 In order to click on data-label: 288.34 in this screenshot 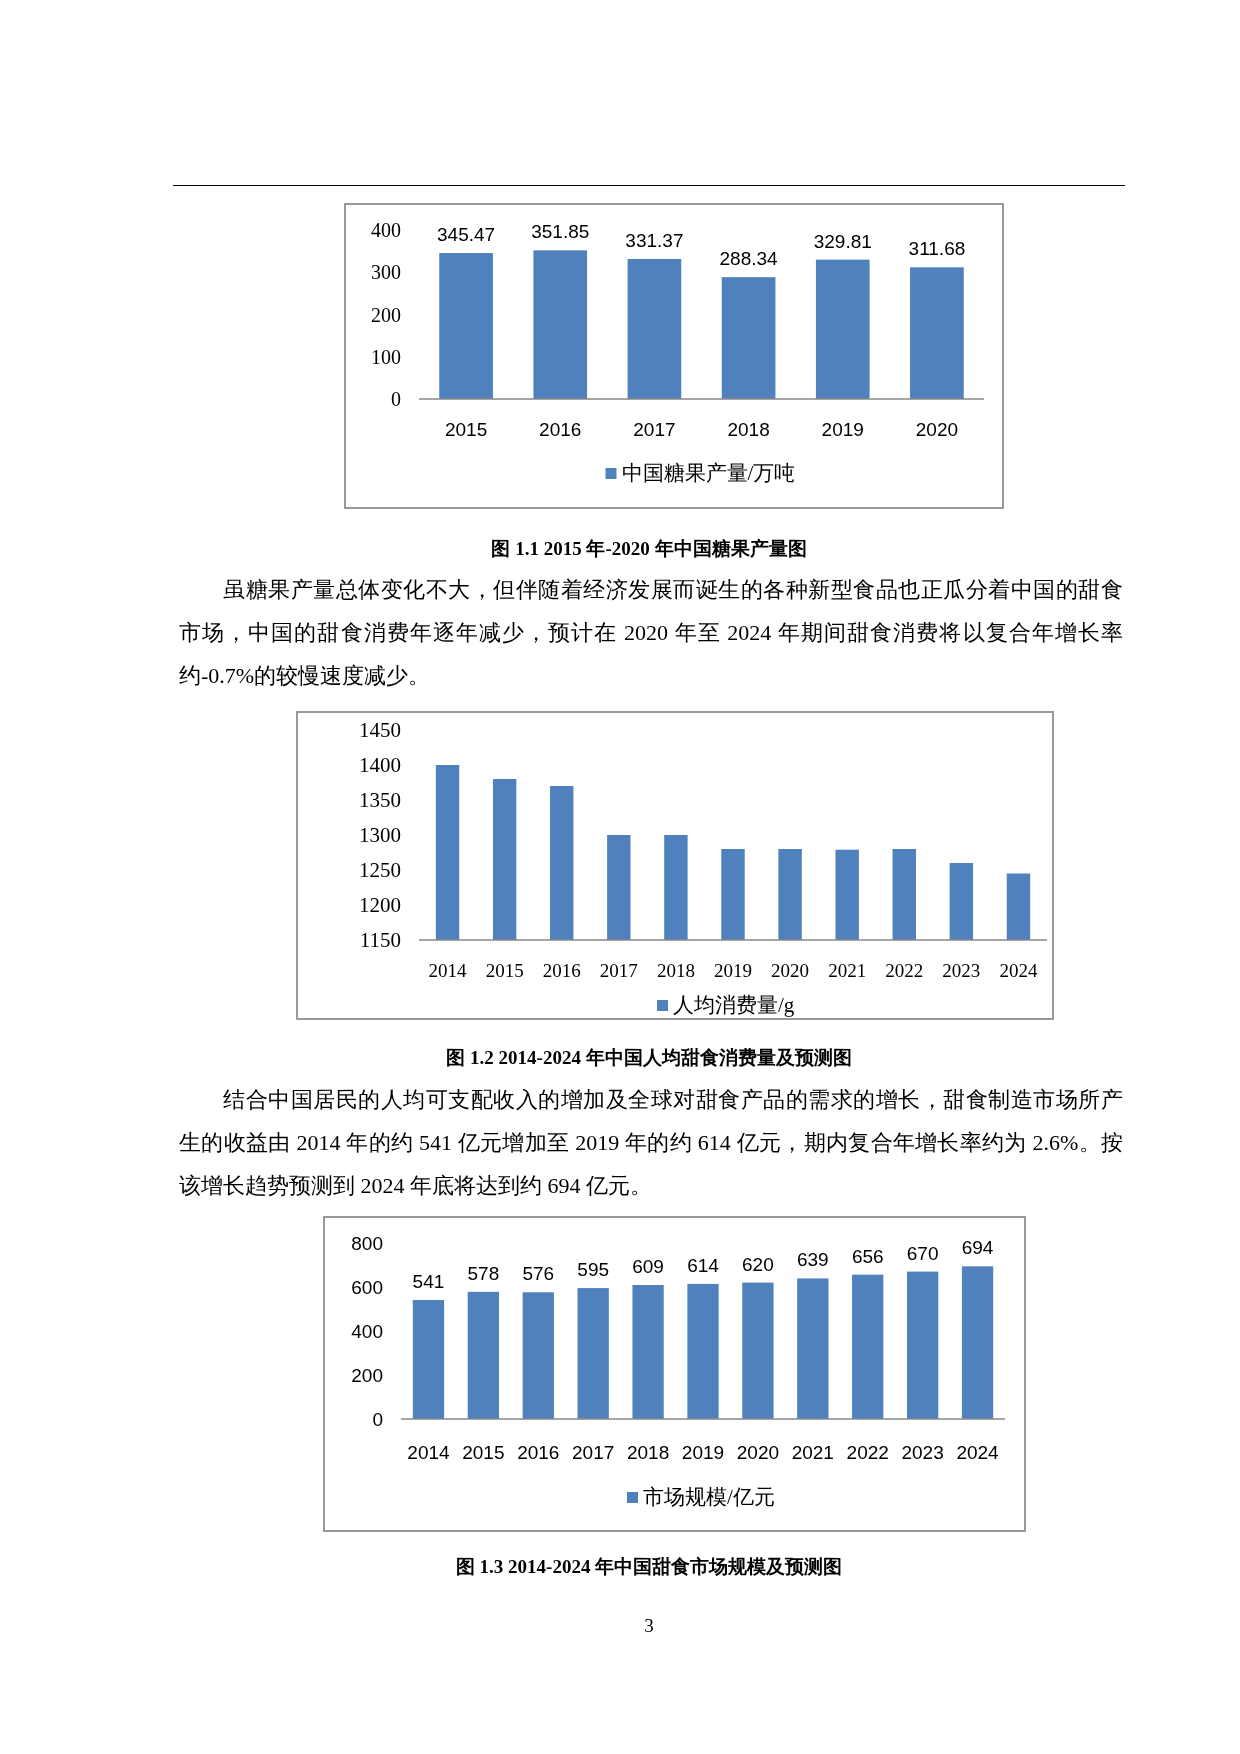, I will do `click(749, 259)`.